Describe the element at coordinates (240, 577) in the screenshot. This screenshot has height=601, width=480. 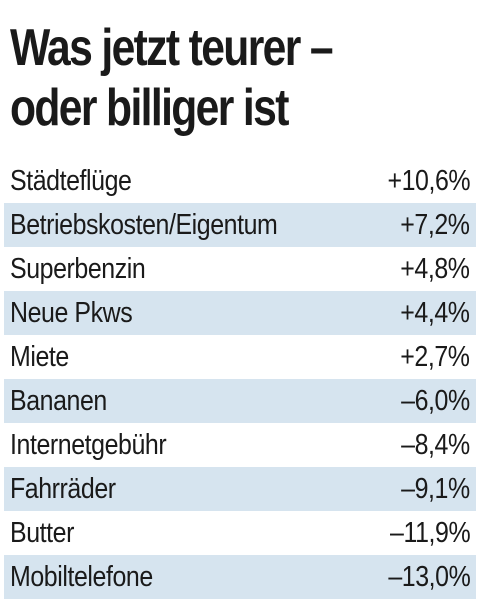
I see `table-row: Mobiltelefone –13,0%` at that location.